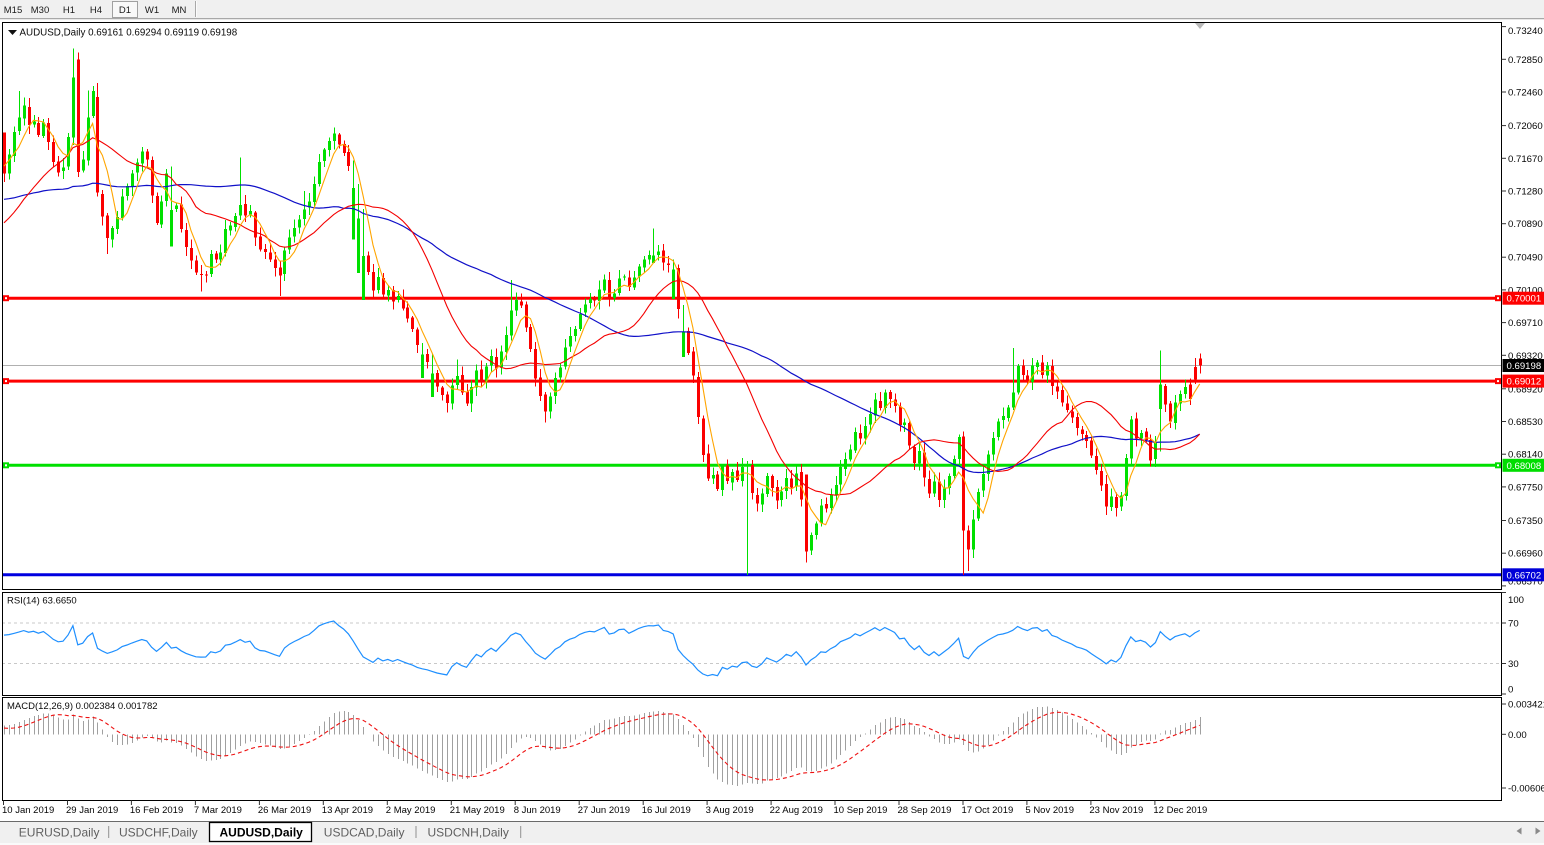 The height and width of the screenshot is (845, 1544). What do you see at coordinates (411, 810) in the screenshot?
I see `svg-text: 2 May 2019` at bounding box center [411, 810].